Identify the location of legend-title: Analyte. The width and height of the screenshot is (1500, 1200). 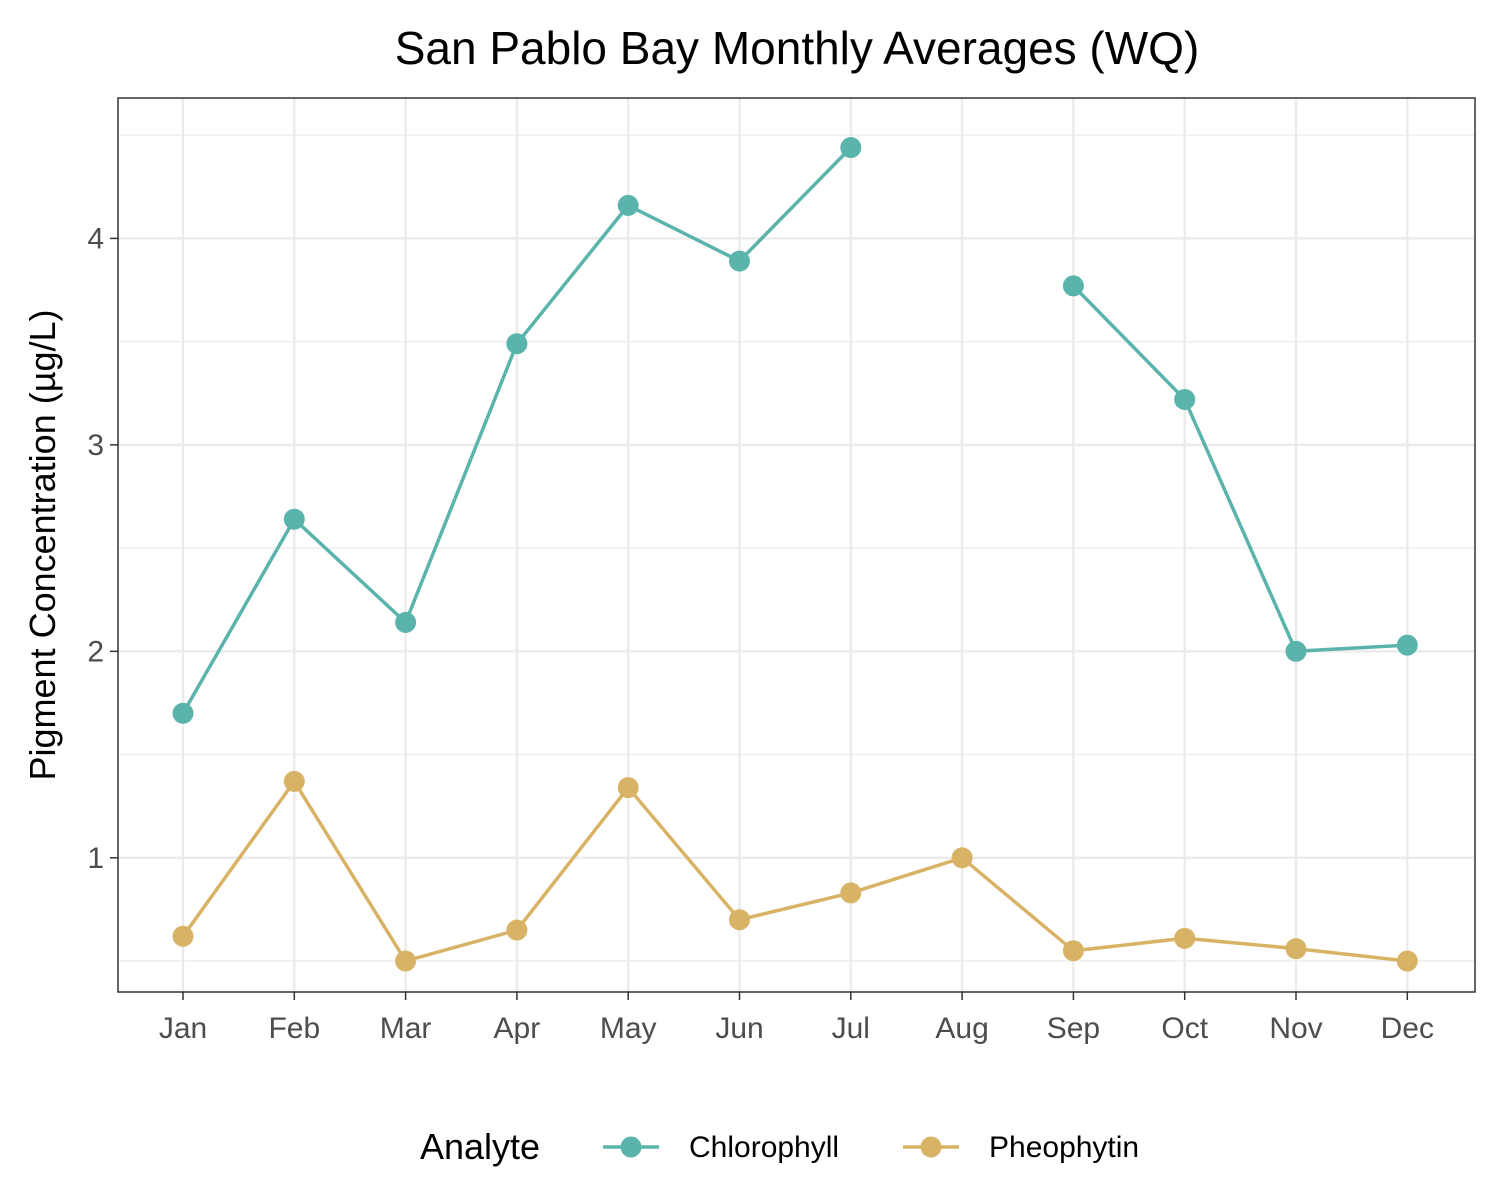
(480, 1146).